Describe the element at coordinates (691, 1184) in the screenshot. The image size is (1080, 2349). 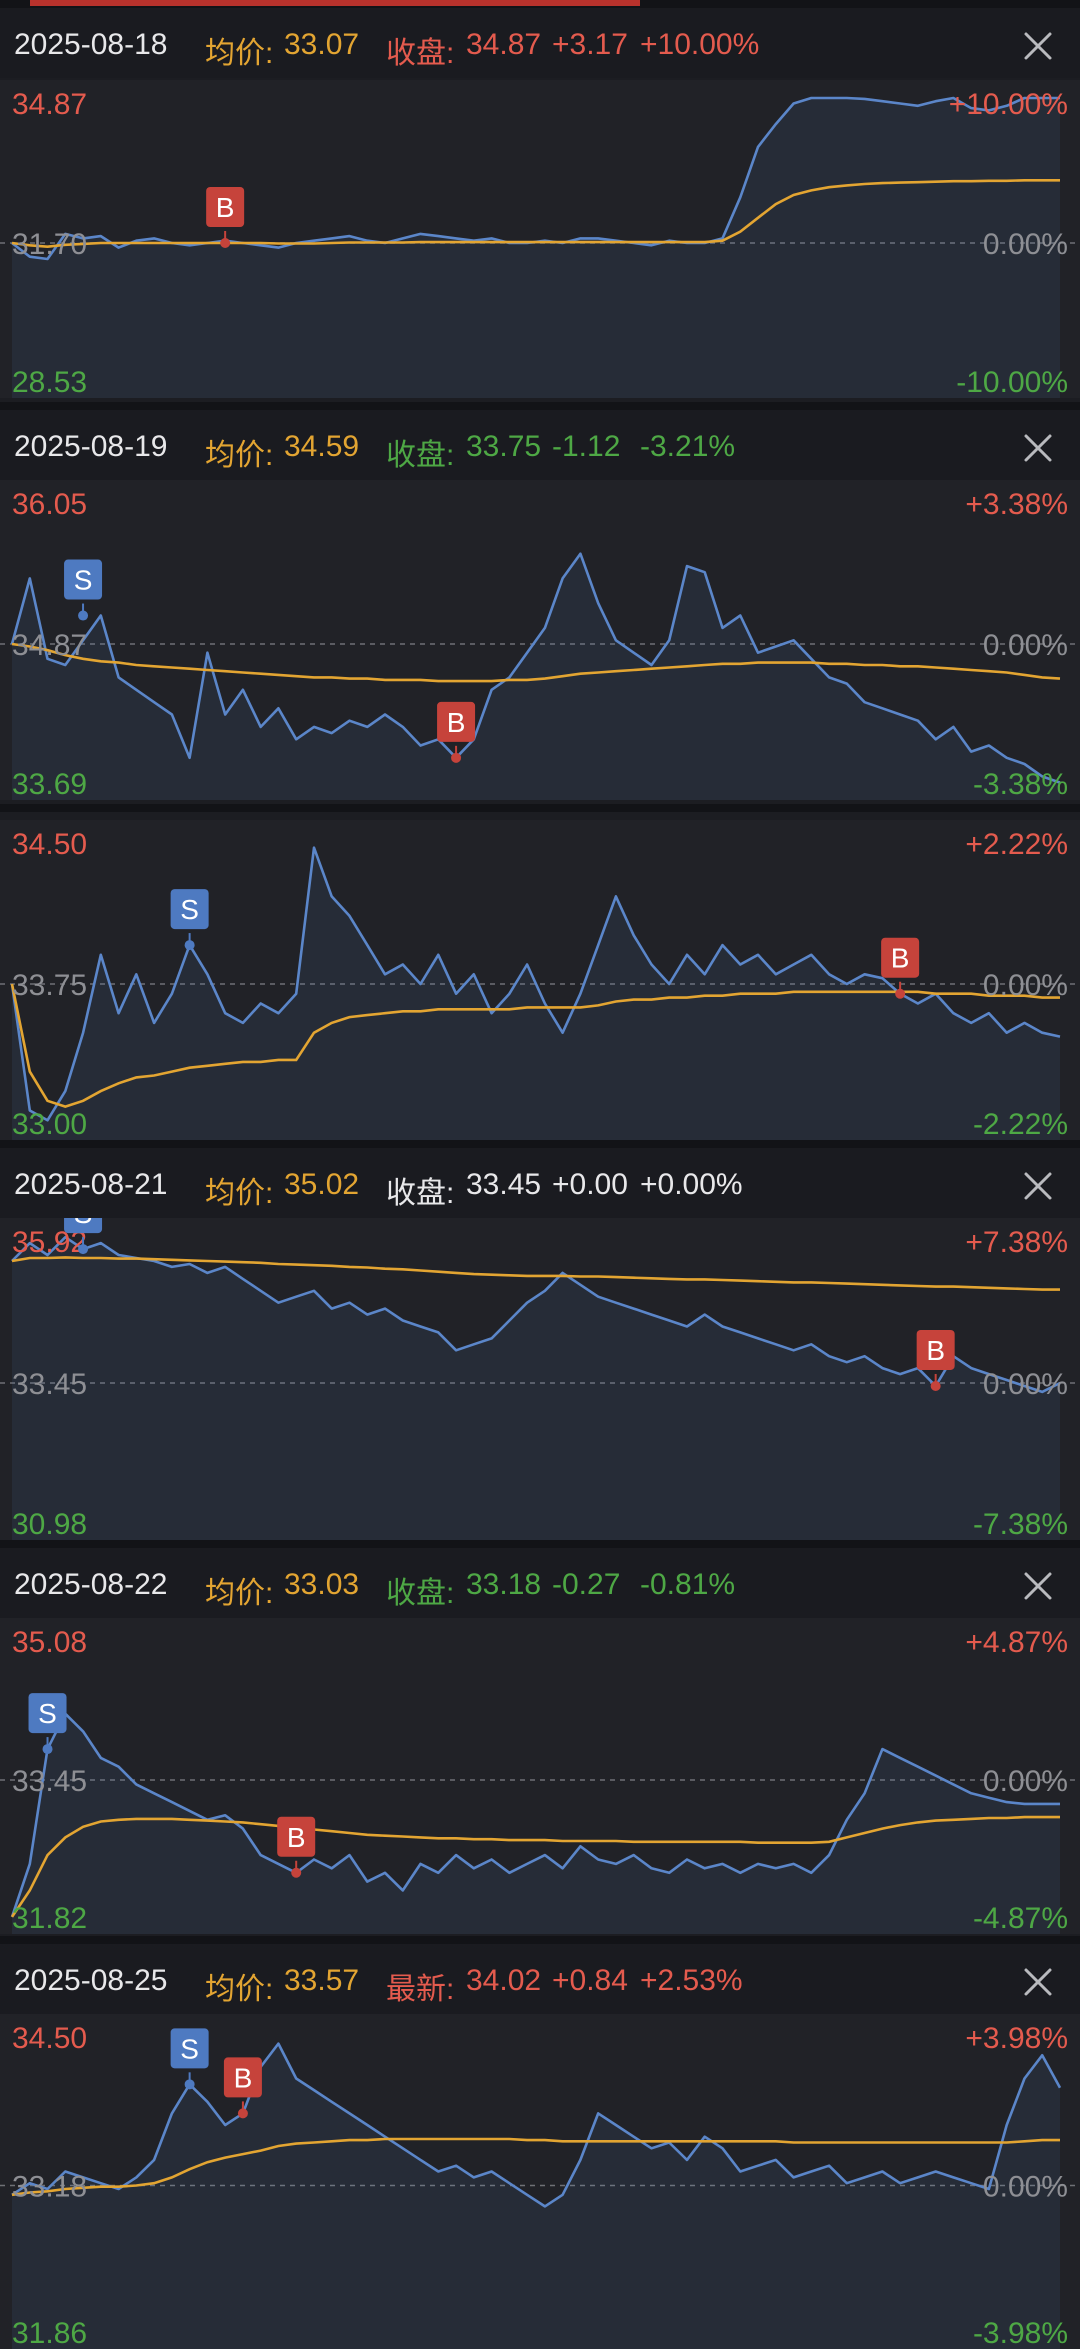
I see `price-change-pct: +0.00%` at that location.